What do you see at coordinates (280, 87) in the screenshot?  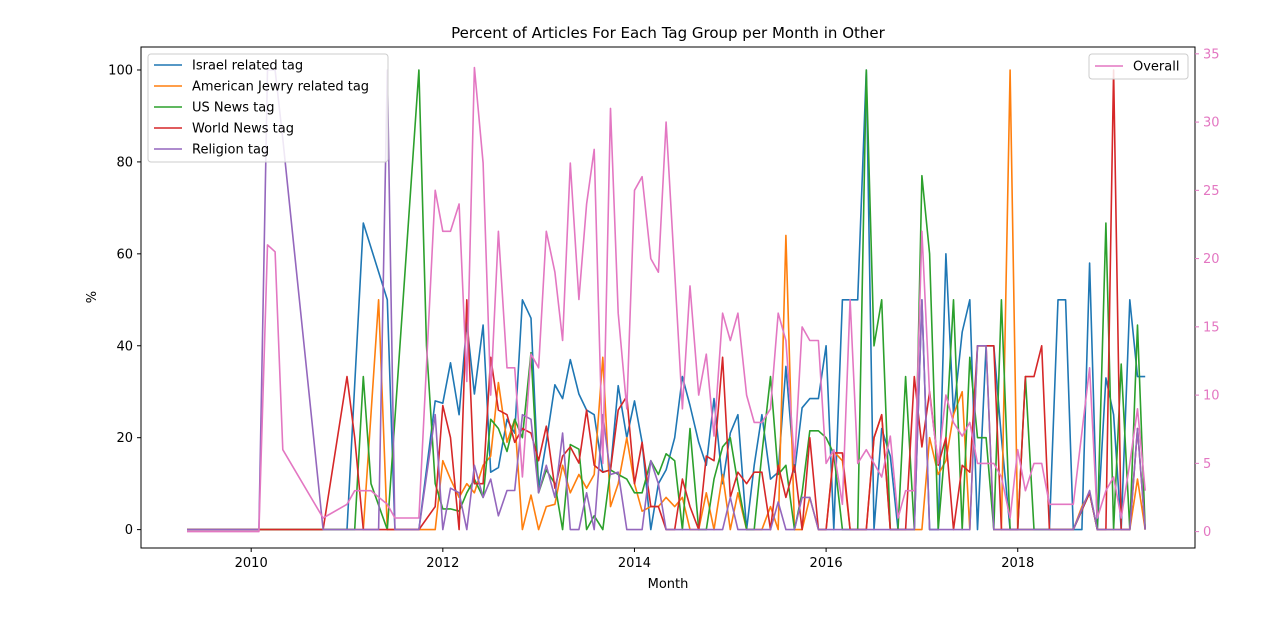 I see `legend-label-jewry: American Jewry related tag` at bounding box center [280, 87].